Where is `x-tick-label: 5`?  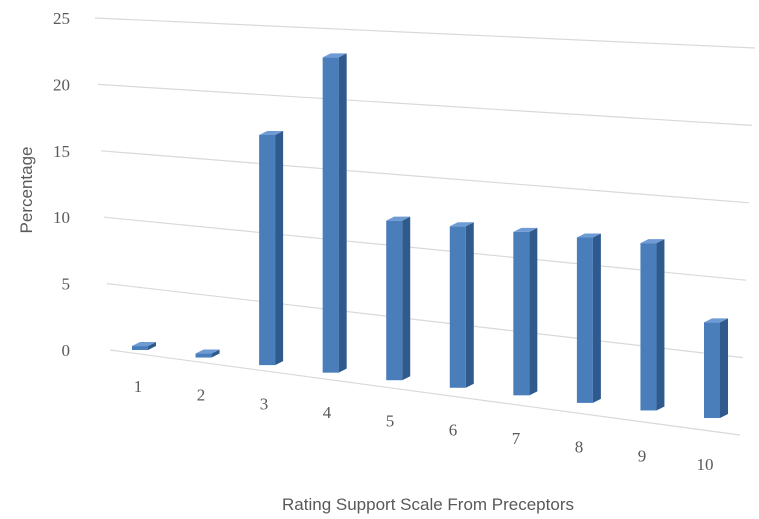
x-tick-label: 5 is located at coordinates (390, 421).